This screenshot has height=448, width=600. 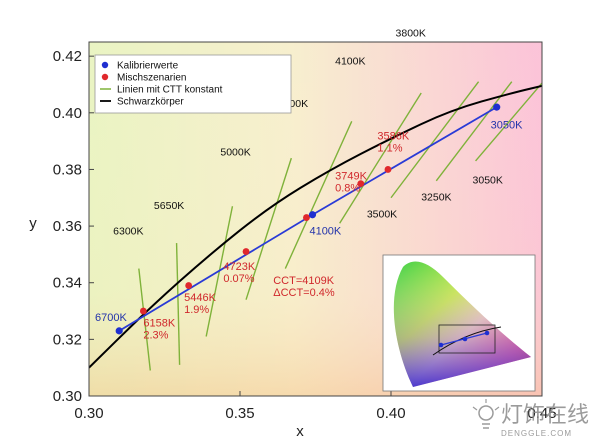 I want to click on legend-label-mix: Mischszenarien, so click(x=151, y=78).